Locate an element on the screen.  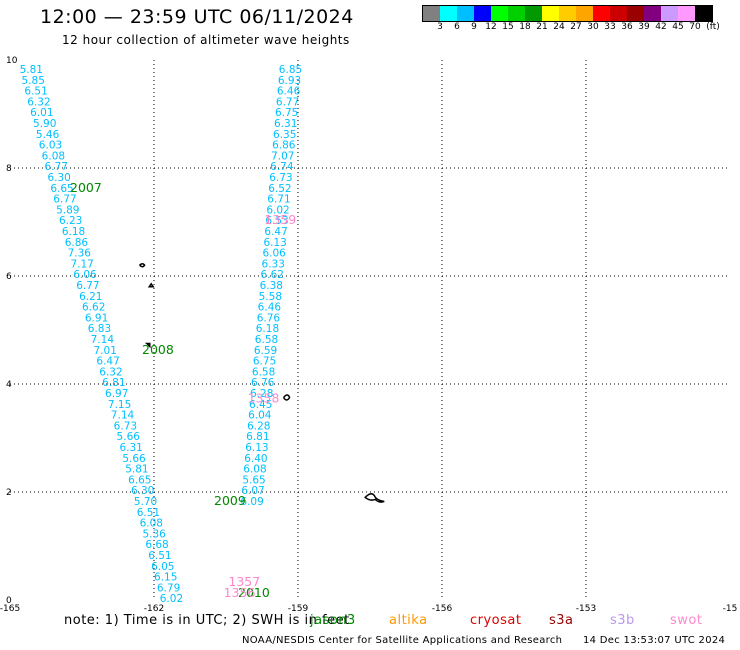
wave-height-value: 6.09 is located at coordinates (251, 502).